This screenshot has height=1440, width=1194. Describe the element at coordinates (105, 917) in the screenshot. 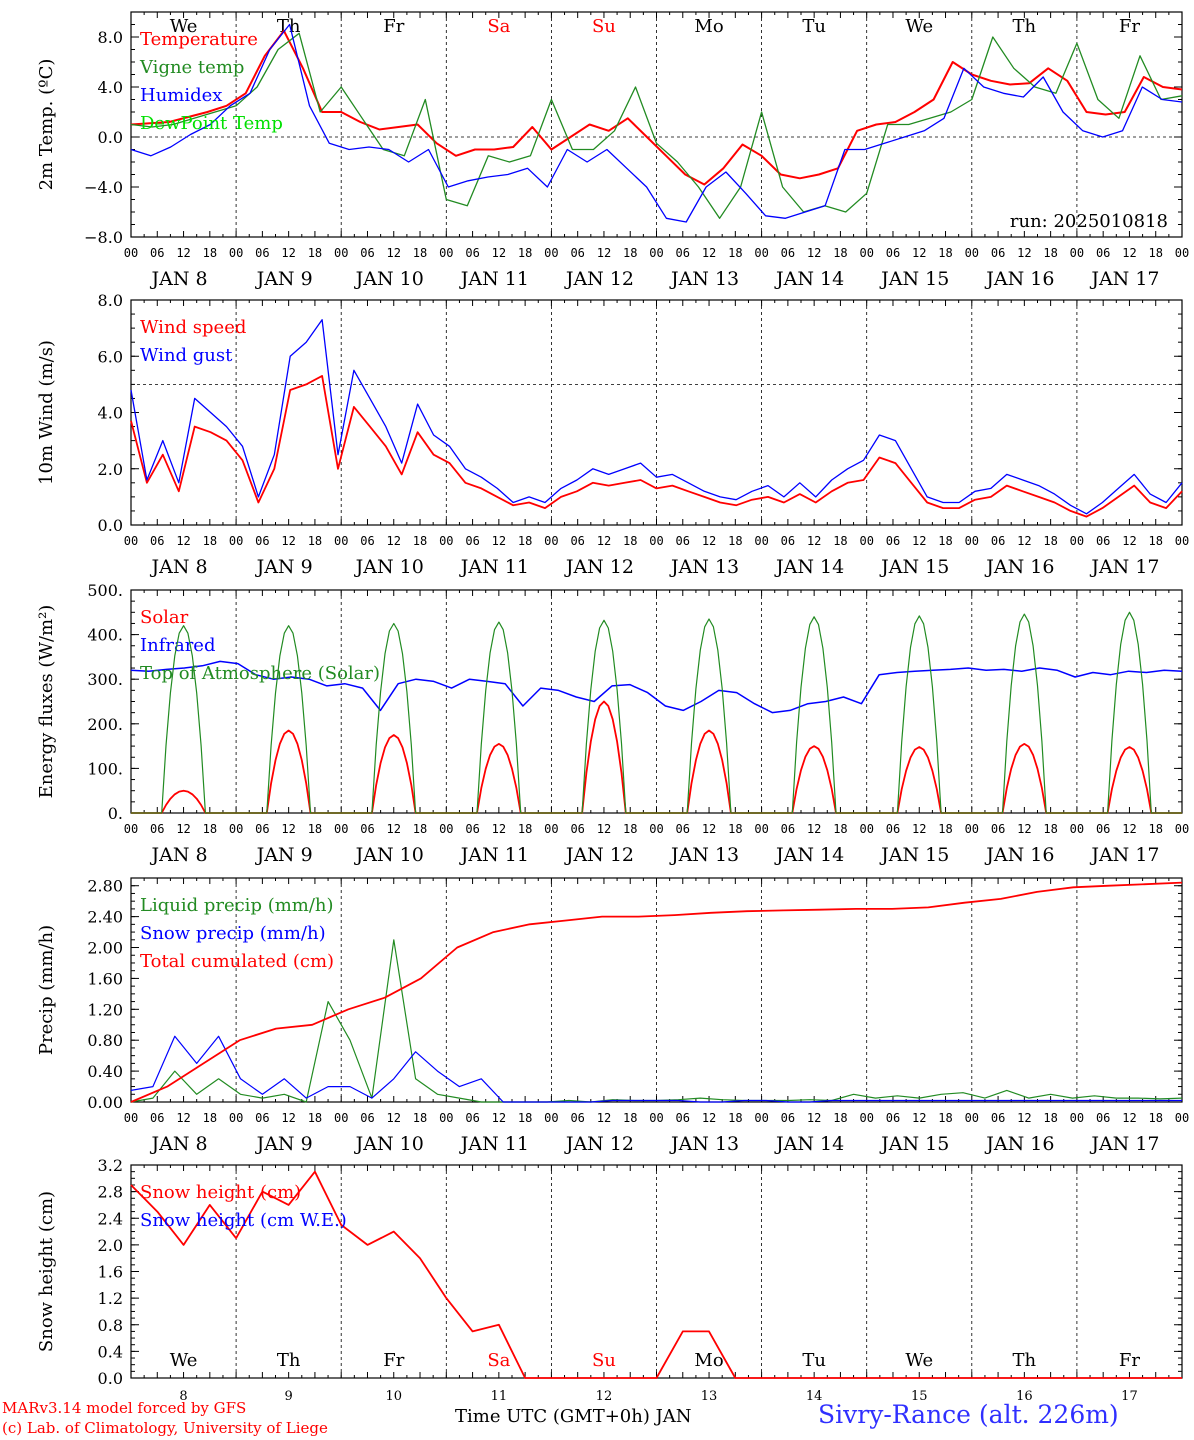

I see `y-tick-label: 2.40` at that location.